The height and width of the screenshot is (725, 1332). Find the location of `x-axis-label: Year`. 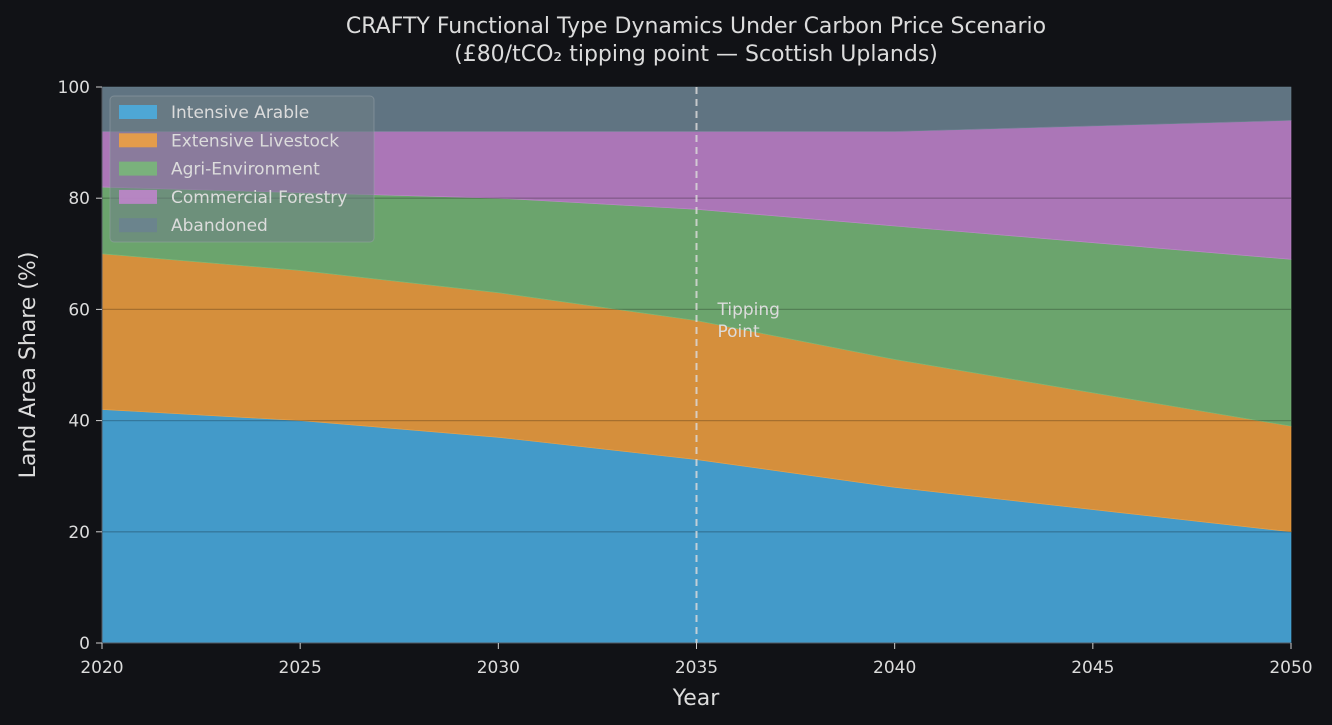

x-axis-label: Year is located at coordinates (696, 698).